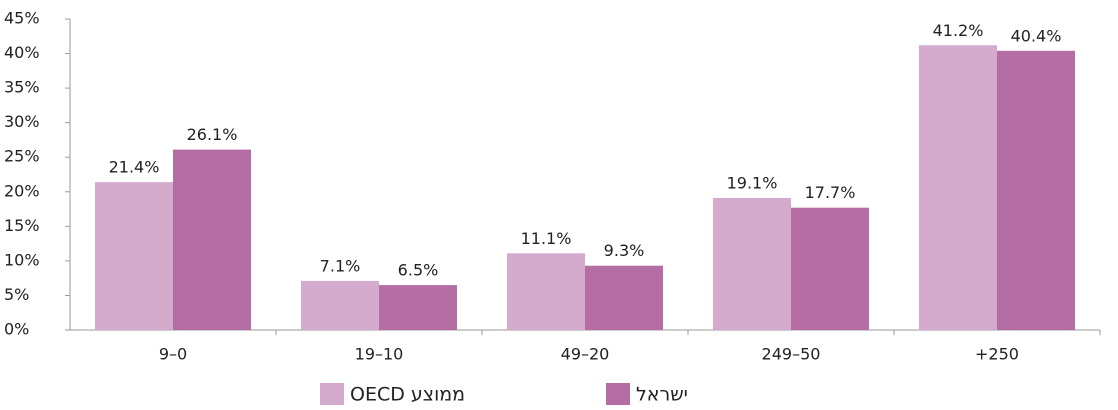 The image size is (1118, 410). What do you see at coordinates (16, 294) in the screenshot?
I see `y-tick-label: 5%` at bounding box center [16, 294].